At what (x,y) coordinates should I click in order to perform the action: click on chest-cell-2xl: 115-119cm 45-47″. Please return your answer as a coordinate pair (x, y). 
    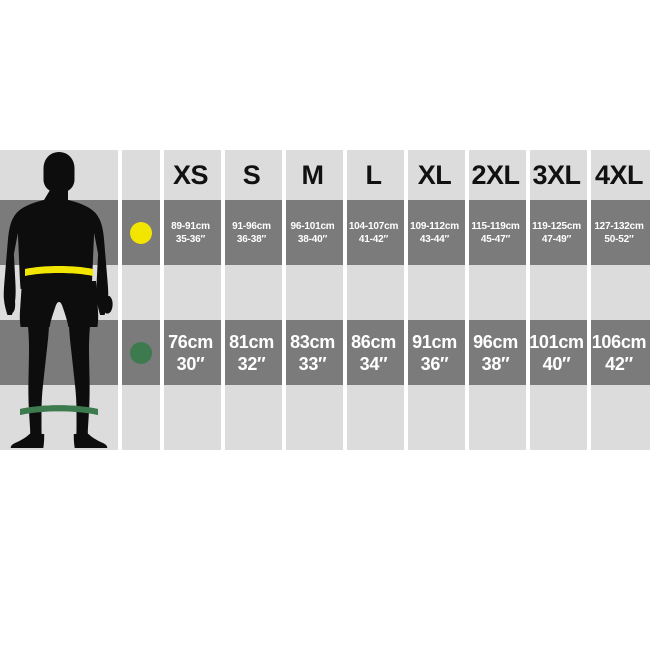
    Looking at the image, I should click on (495, 232).